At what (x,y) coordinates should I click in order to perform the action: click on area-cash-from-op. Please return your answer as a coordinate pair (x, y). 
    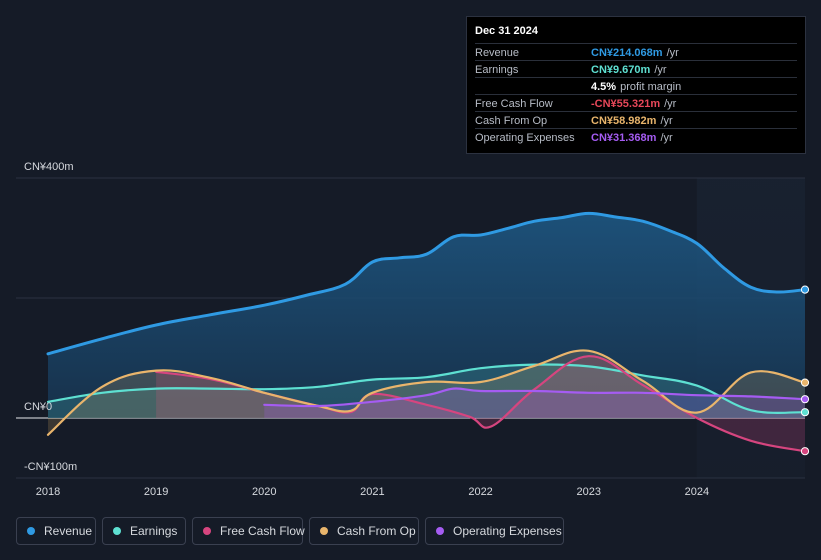
    Looking at the image, I should click on (426, 392).